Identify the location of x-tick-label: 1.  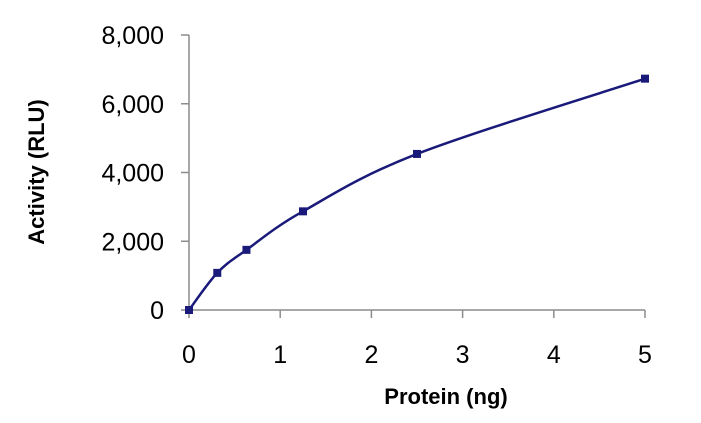
(280, 355).